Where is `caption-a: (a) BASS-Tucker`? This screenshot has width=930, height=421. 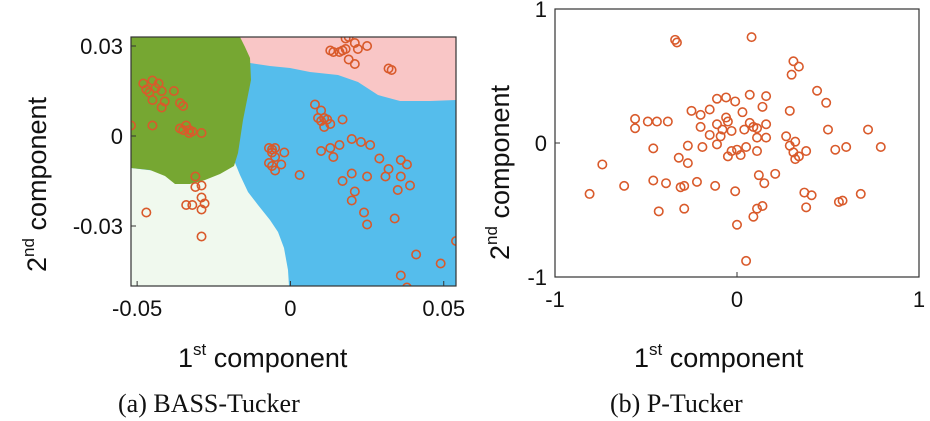 caption-a: (a) BASS-Tucker is located at coordinates (209, 403).